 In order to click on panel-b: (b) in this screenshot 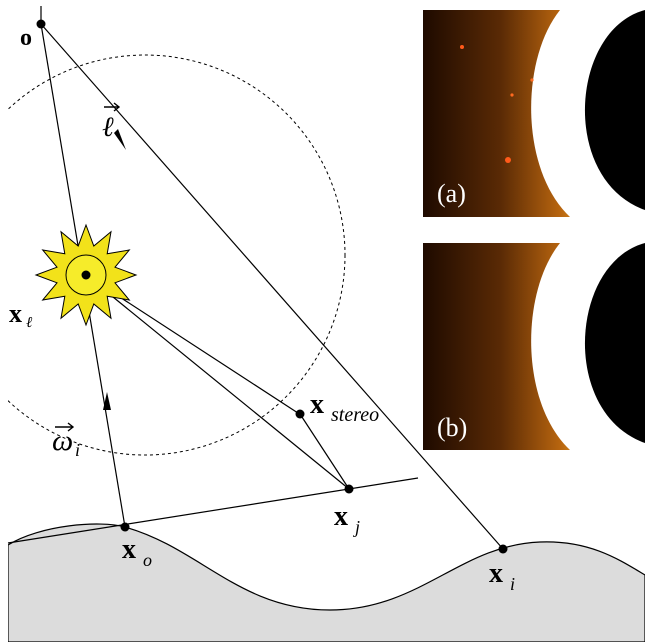, I will do `click(534, 346)`.